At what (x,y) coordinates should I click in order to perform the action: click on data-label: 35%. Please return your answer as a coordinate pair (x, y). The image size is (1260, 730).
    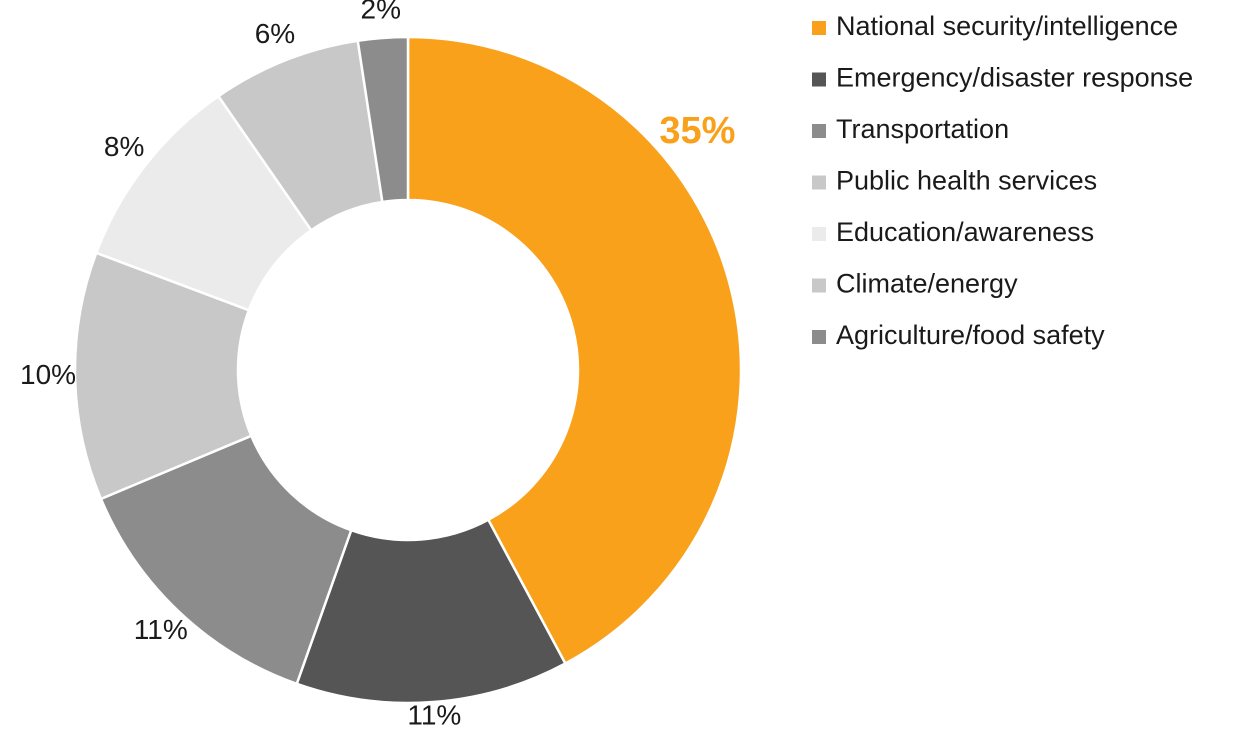
    Looking at the image, I should click on (697, 131).